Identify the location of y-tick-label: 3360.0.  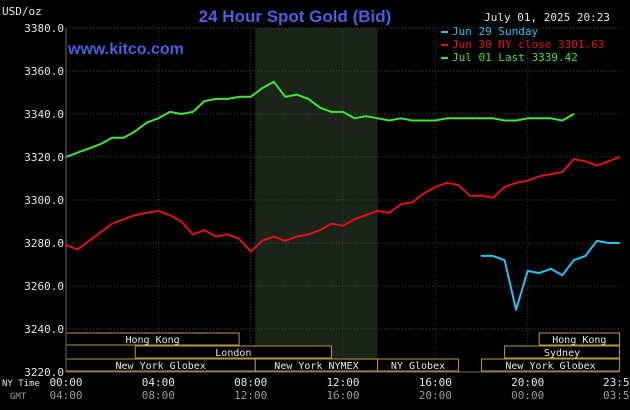
(44, 71).